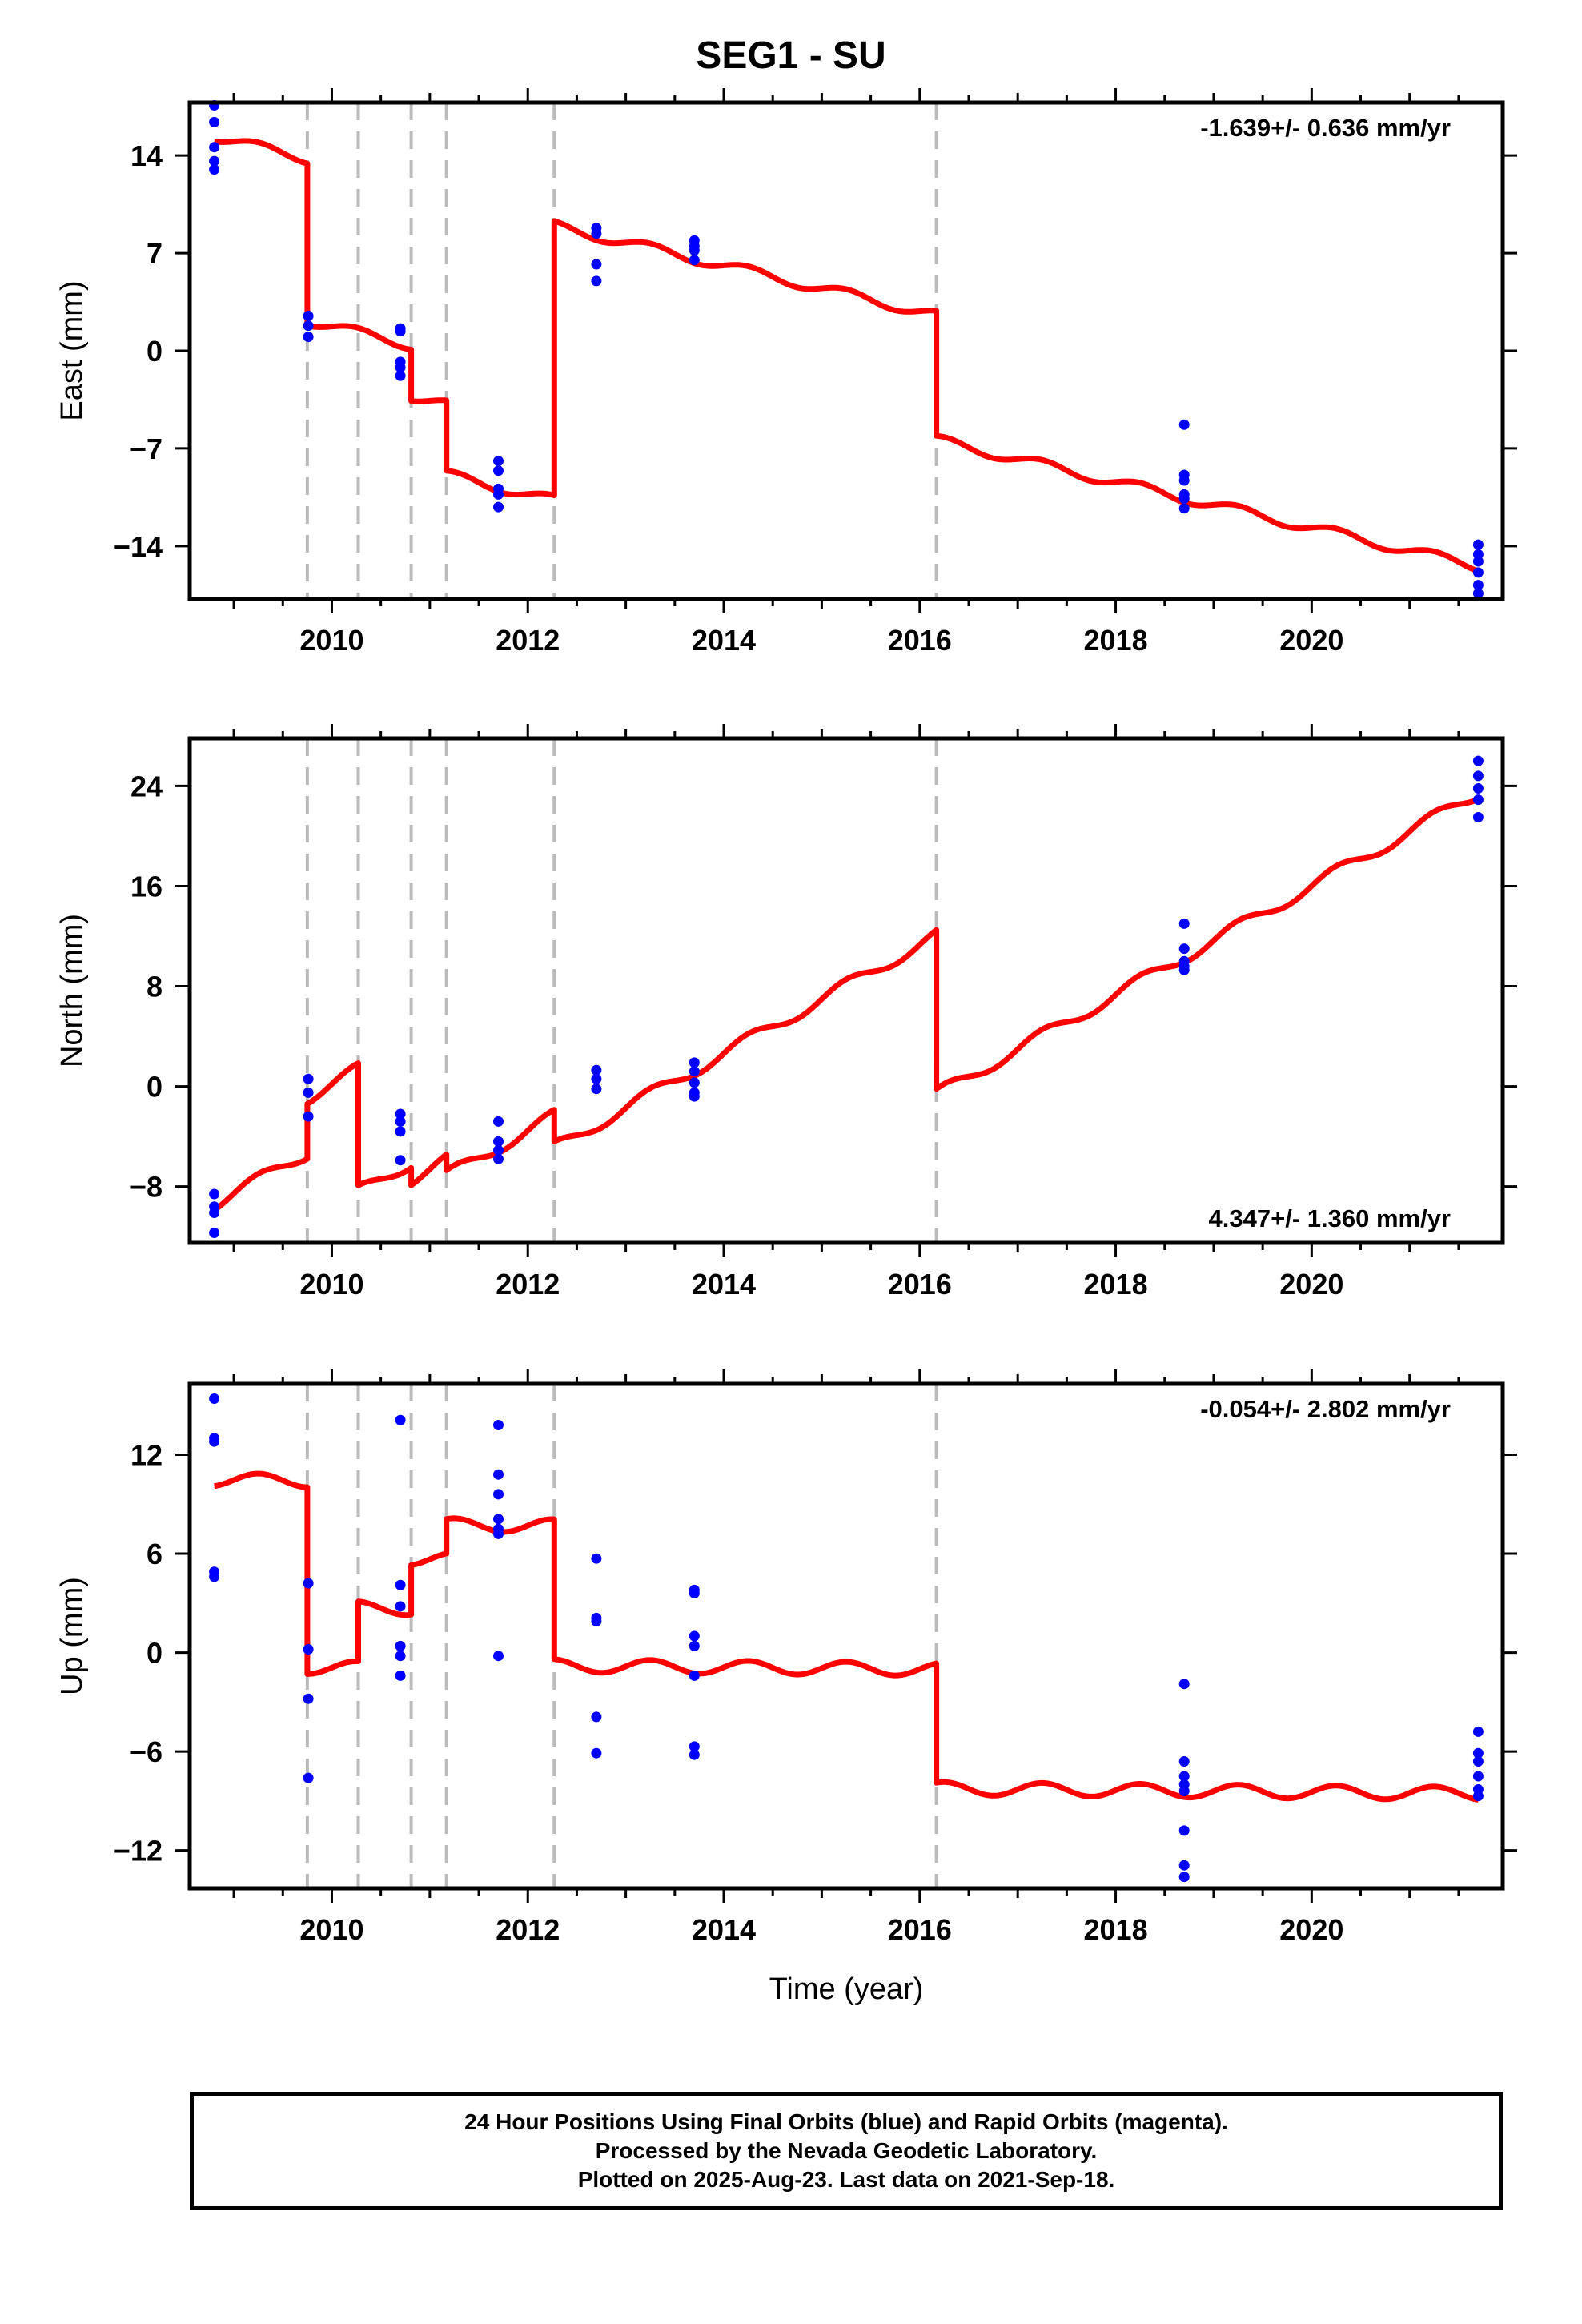  I want to click on model-line, so click(846, 1004).